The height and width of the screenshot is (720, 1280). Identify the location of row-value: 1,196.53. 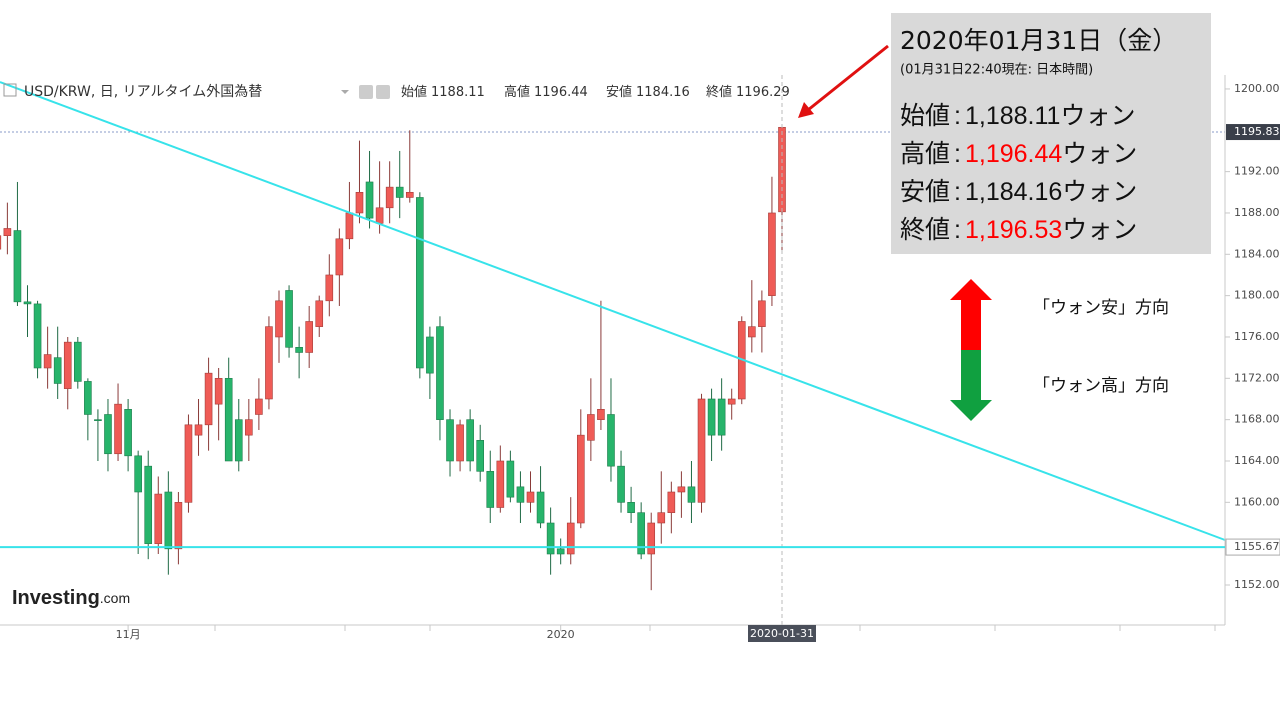
(1013, 230).